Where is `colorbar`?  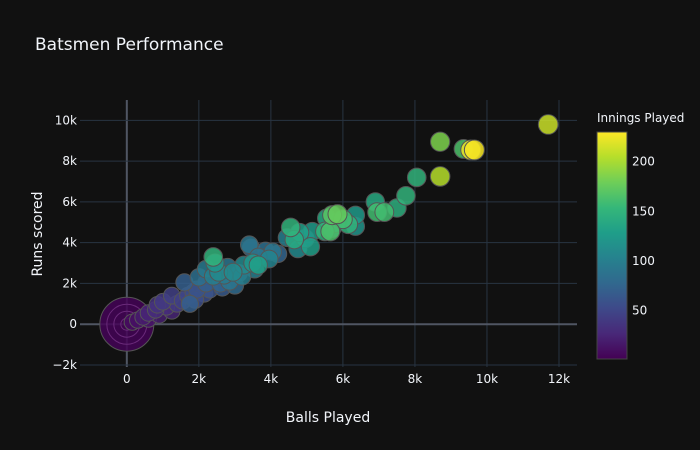 colorbar is located at coordinates (612, 245).